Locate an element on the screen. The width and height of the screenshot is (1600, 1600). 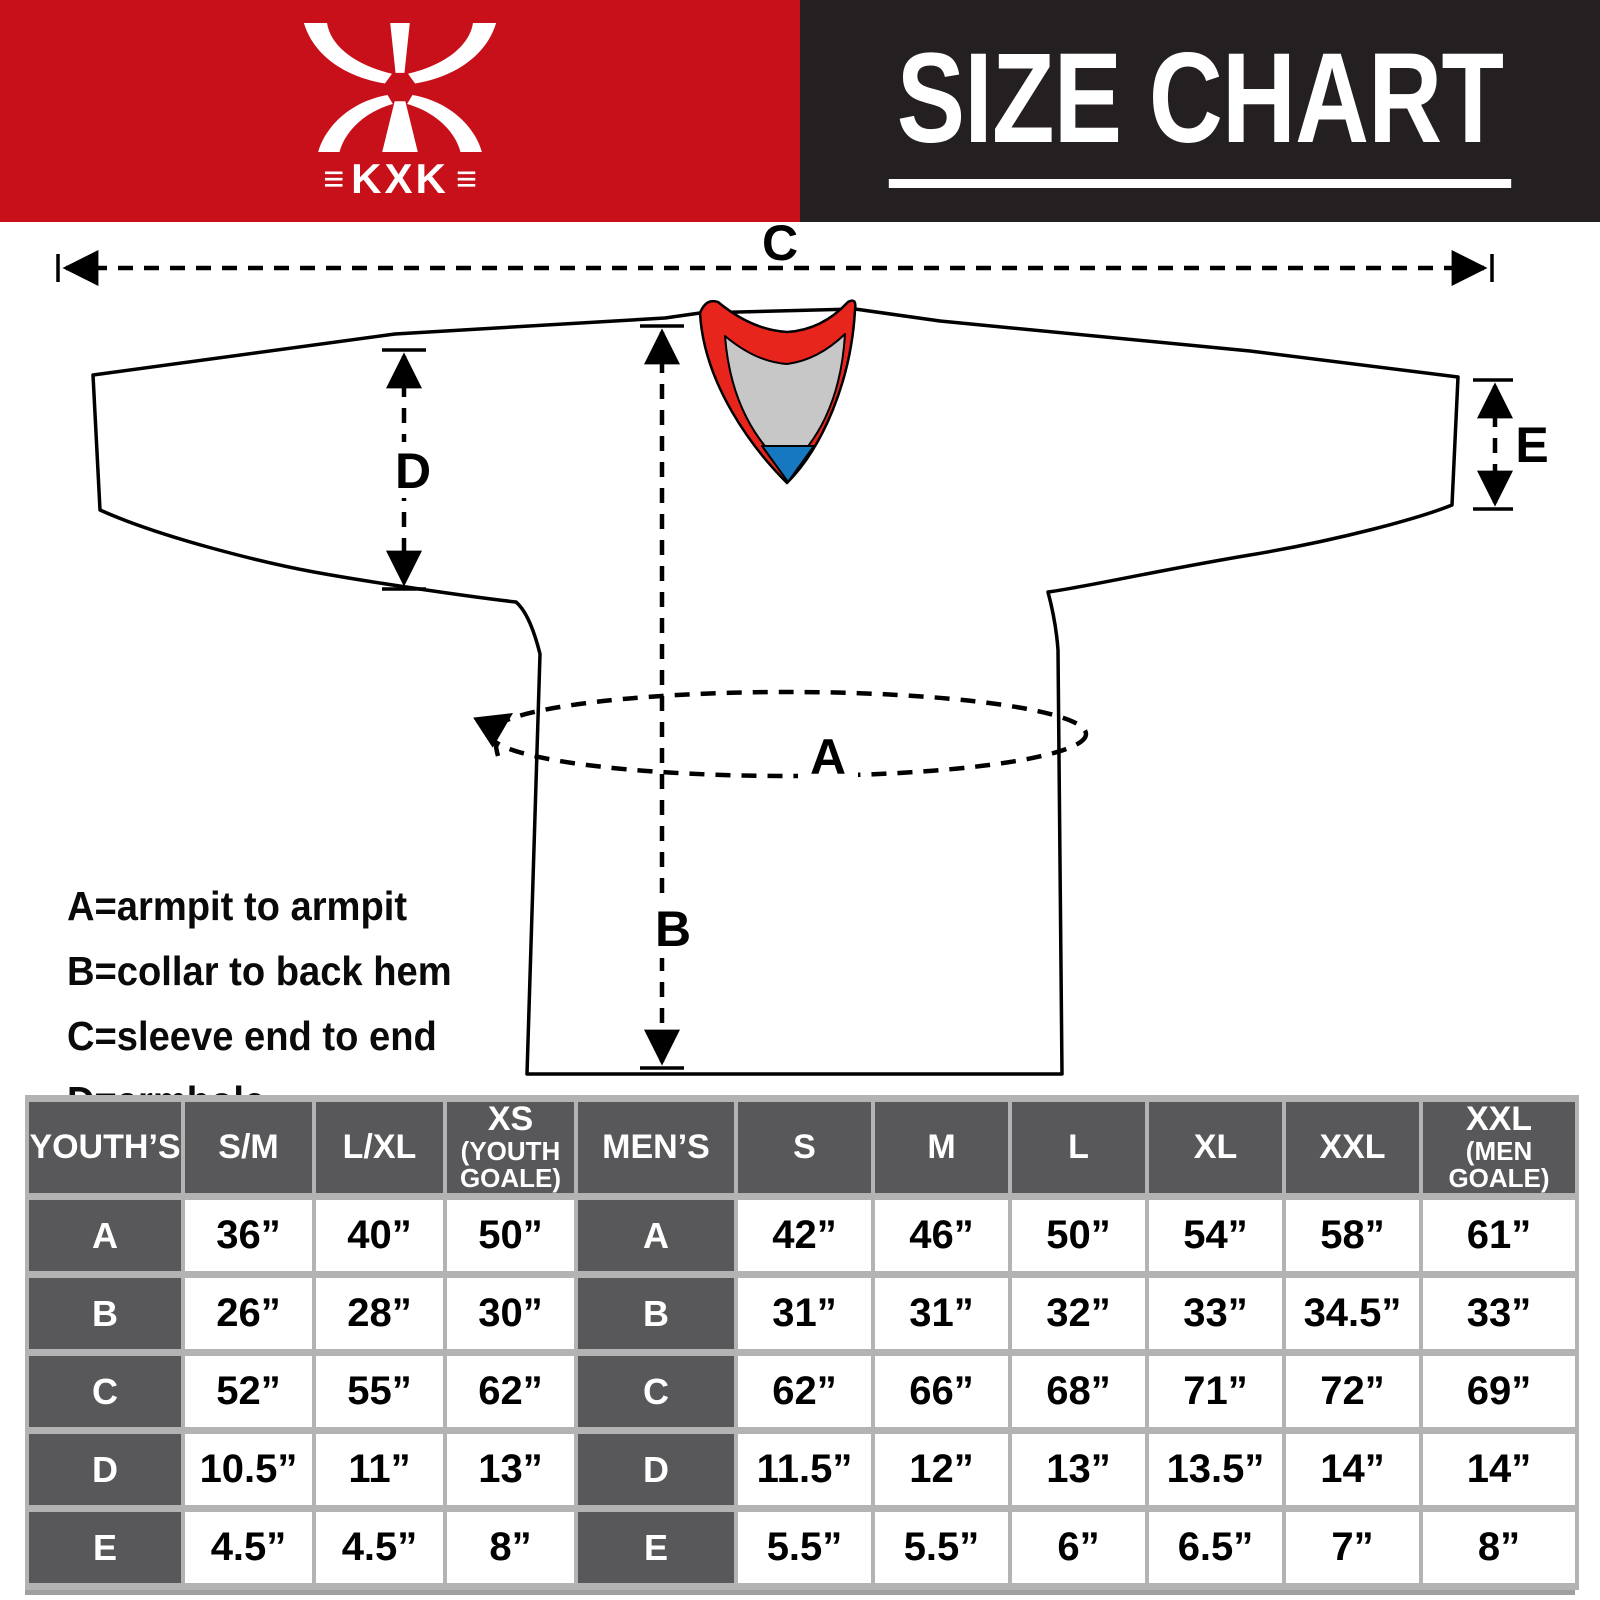
size-value: 30” is located at coordinates (510, 1313).